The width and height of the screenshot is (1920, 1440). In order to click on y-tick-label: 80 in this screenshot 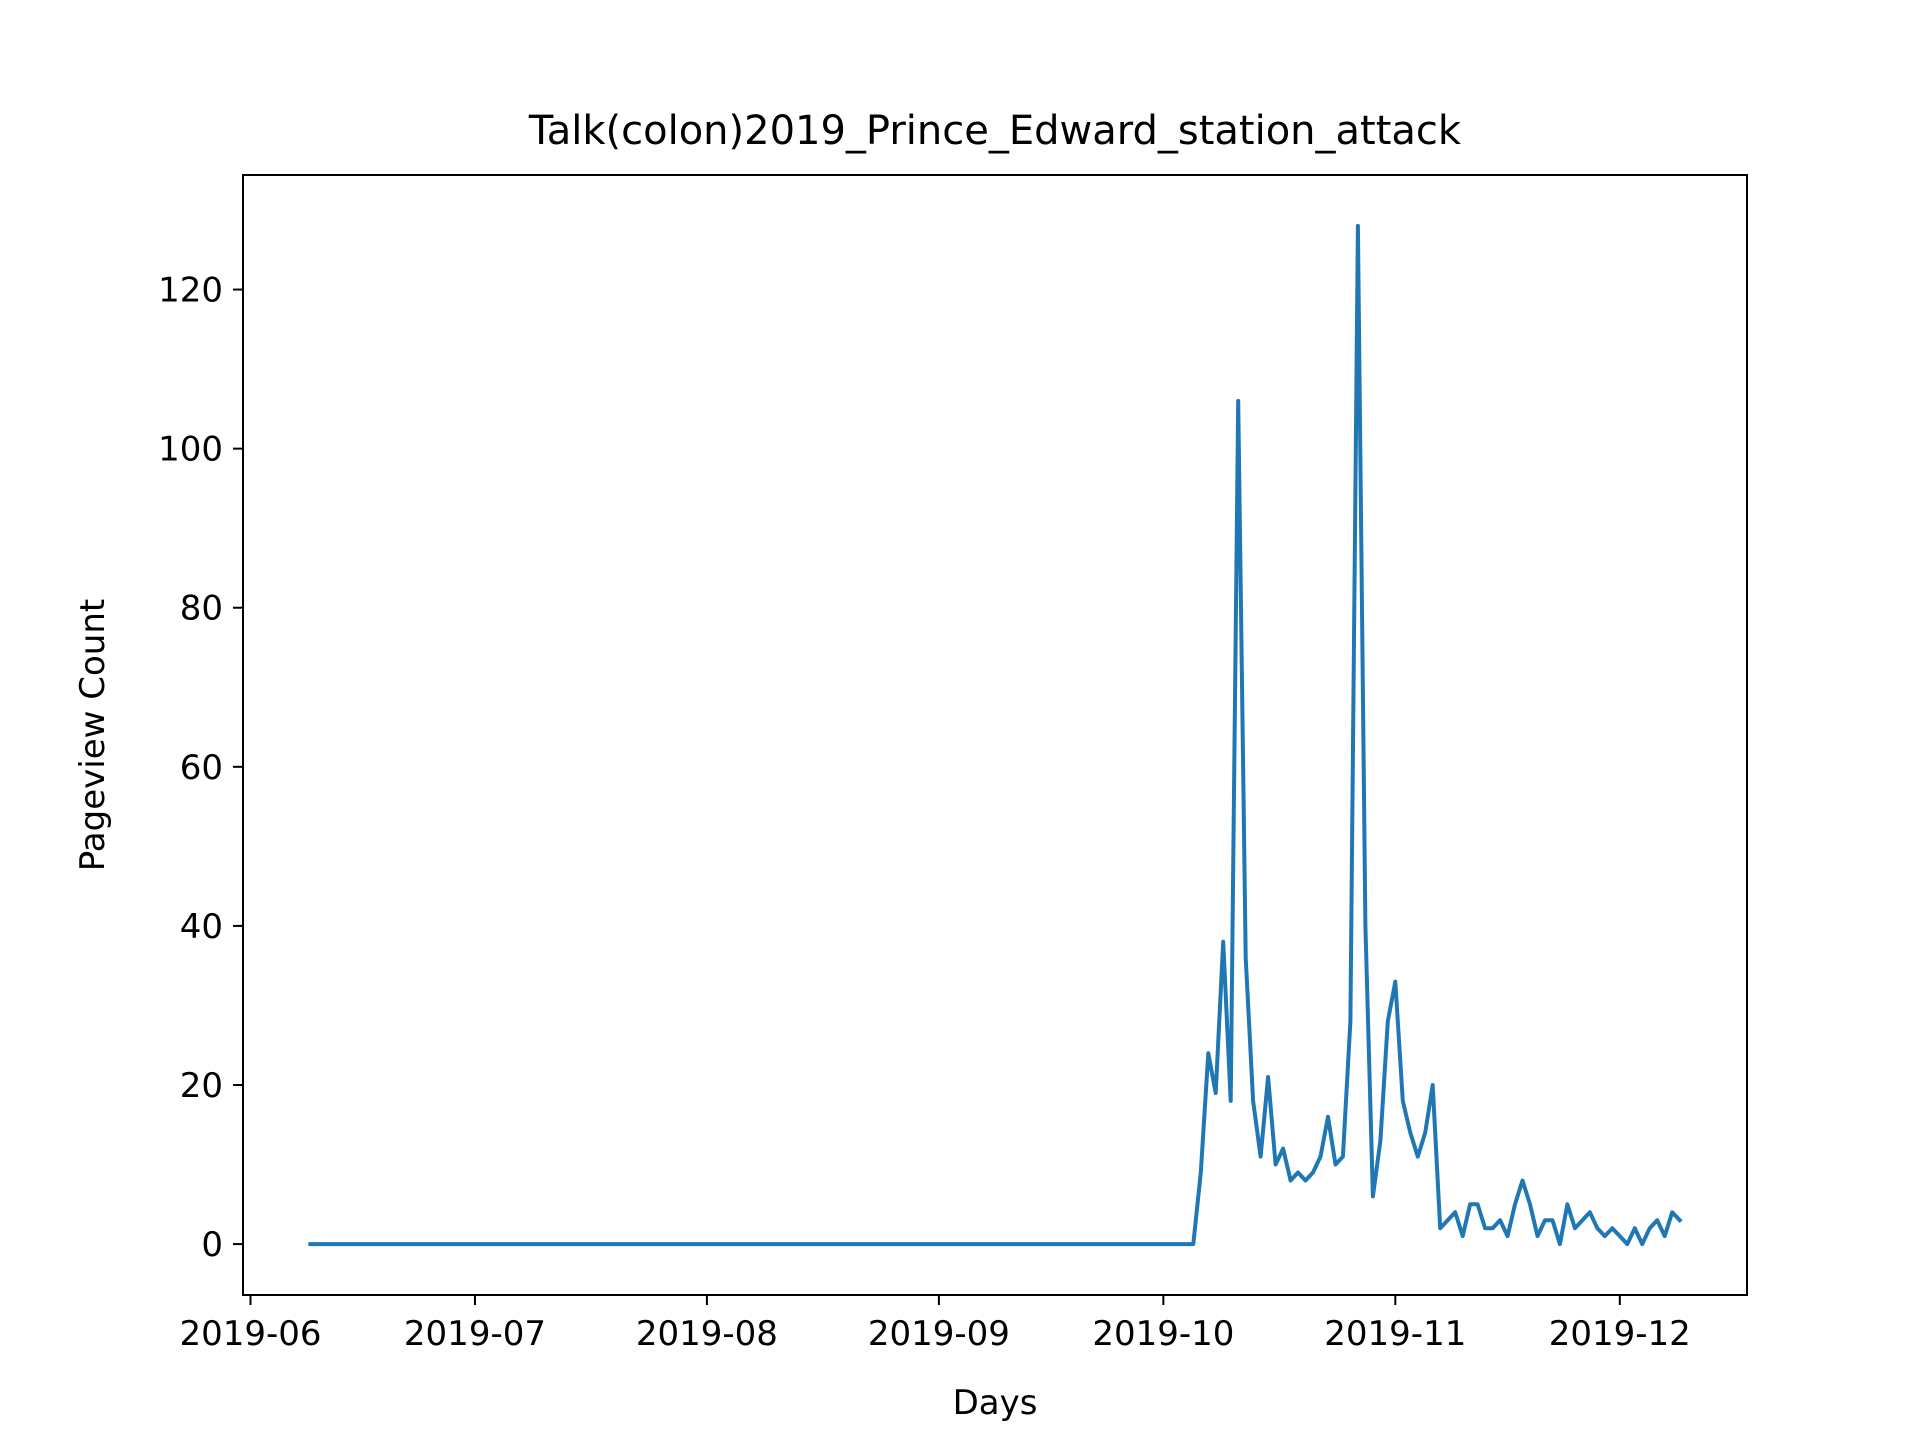, I will do `click(201, 609)`.